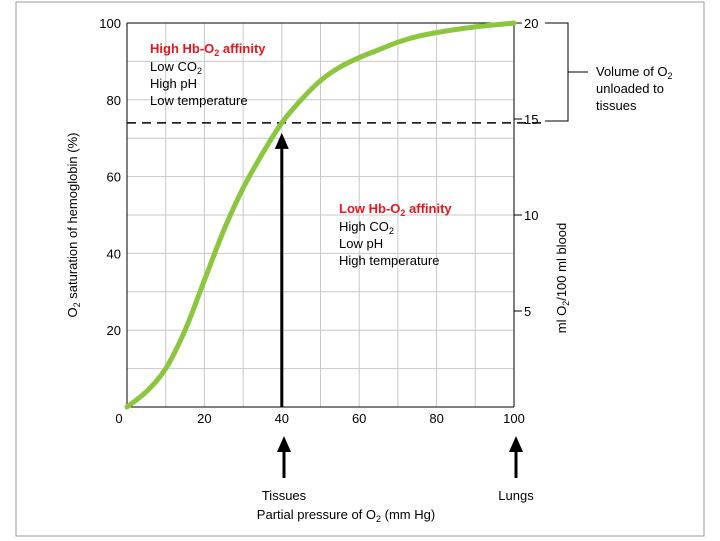 This screenshot has width=720, height=541. I want to click on y2-tick-label: 15, so click(531, 119).